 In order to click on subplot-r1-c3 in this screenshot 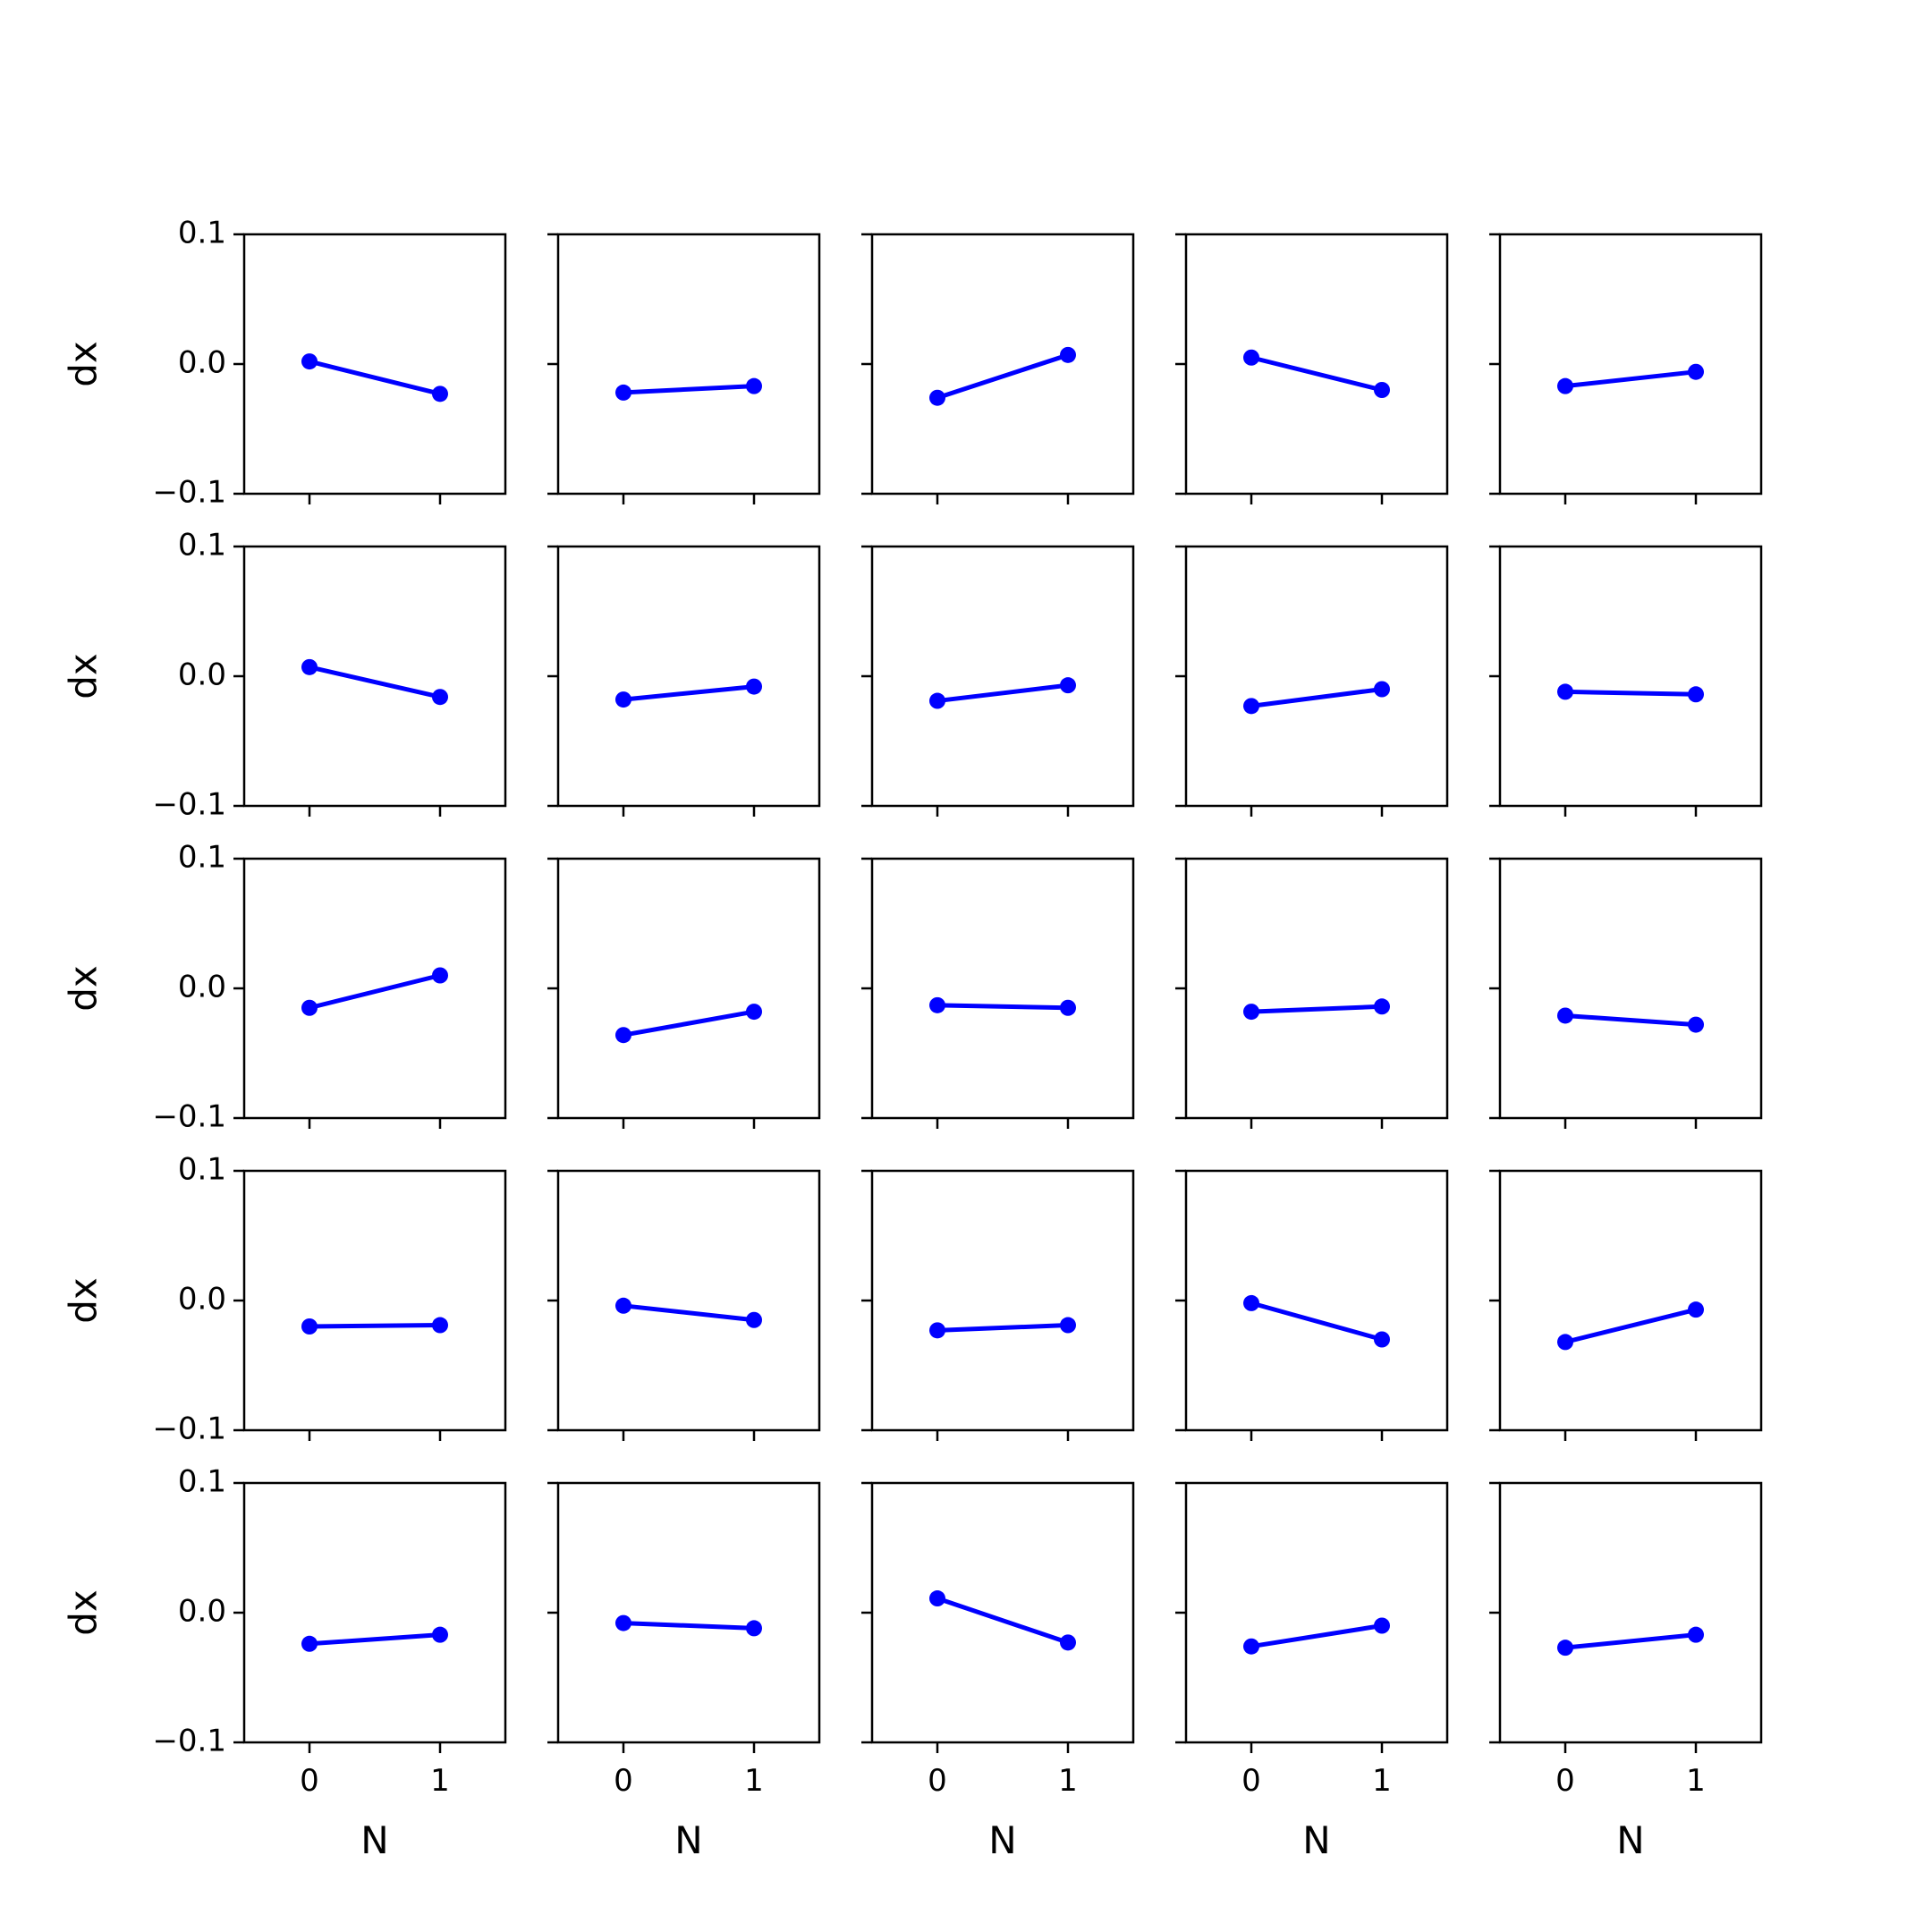, I will do `click(998, 368)`.